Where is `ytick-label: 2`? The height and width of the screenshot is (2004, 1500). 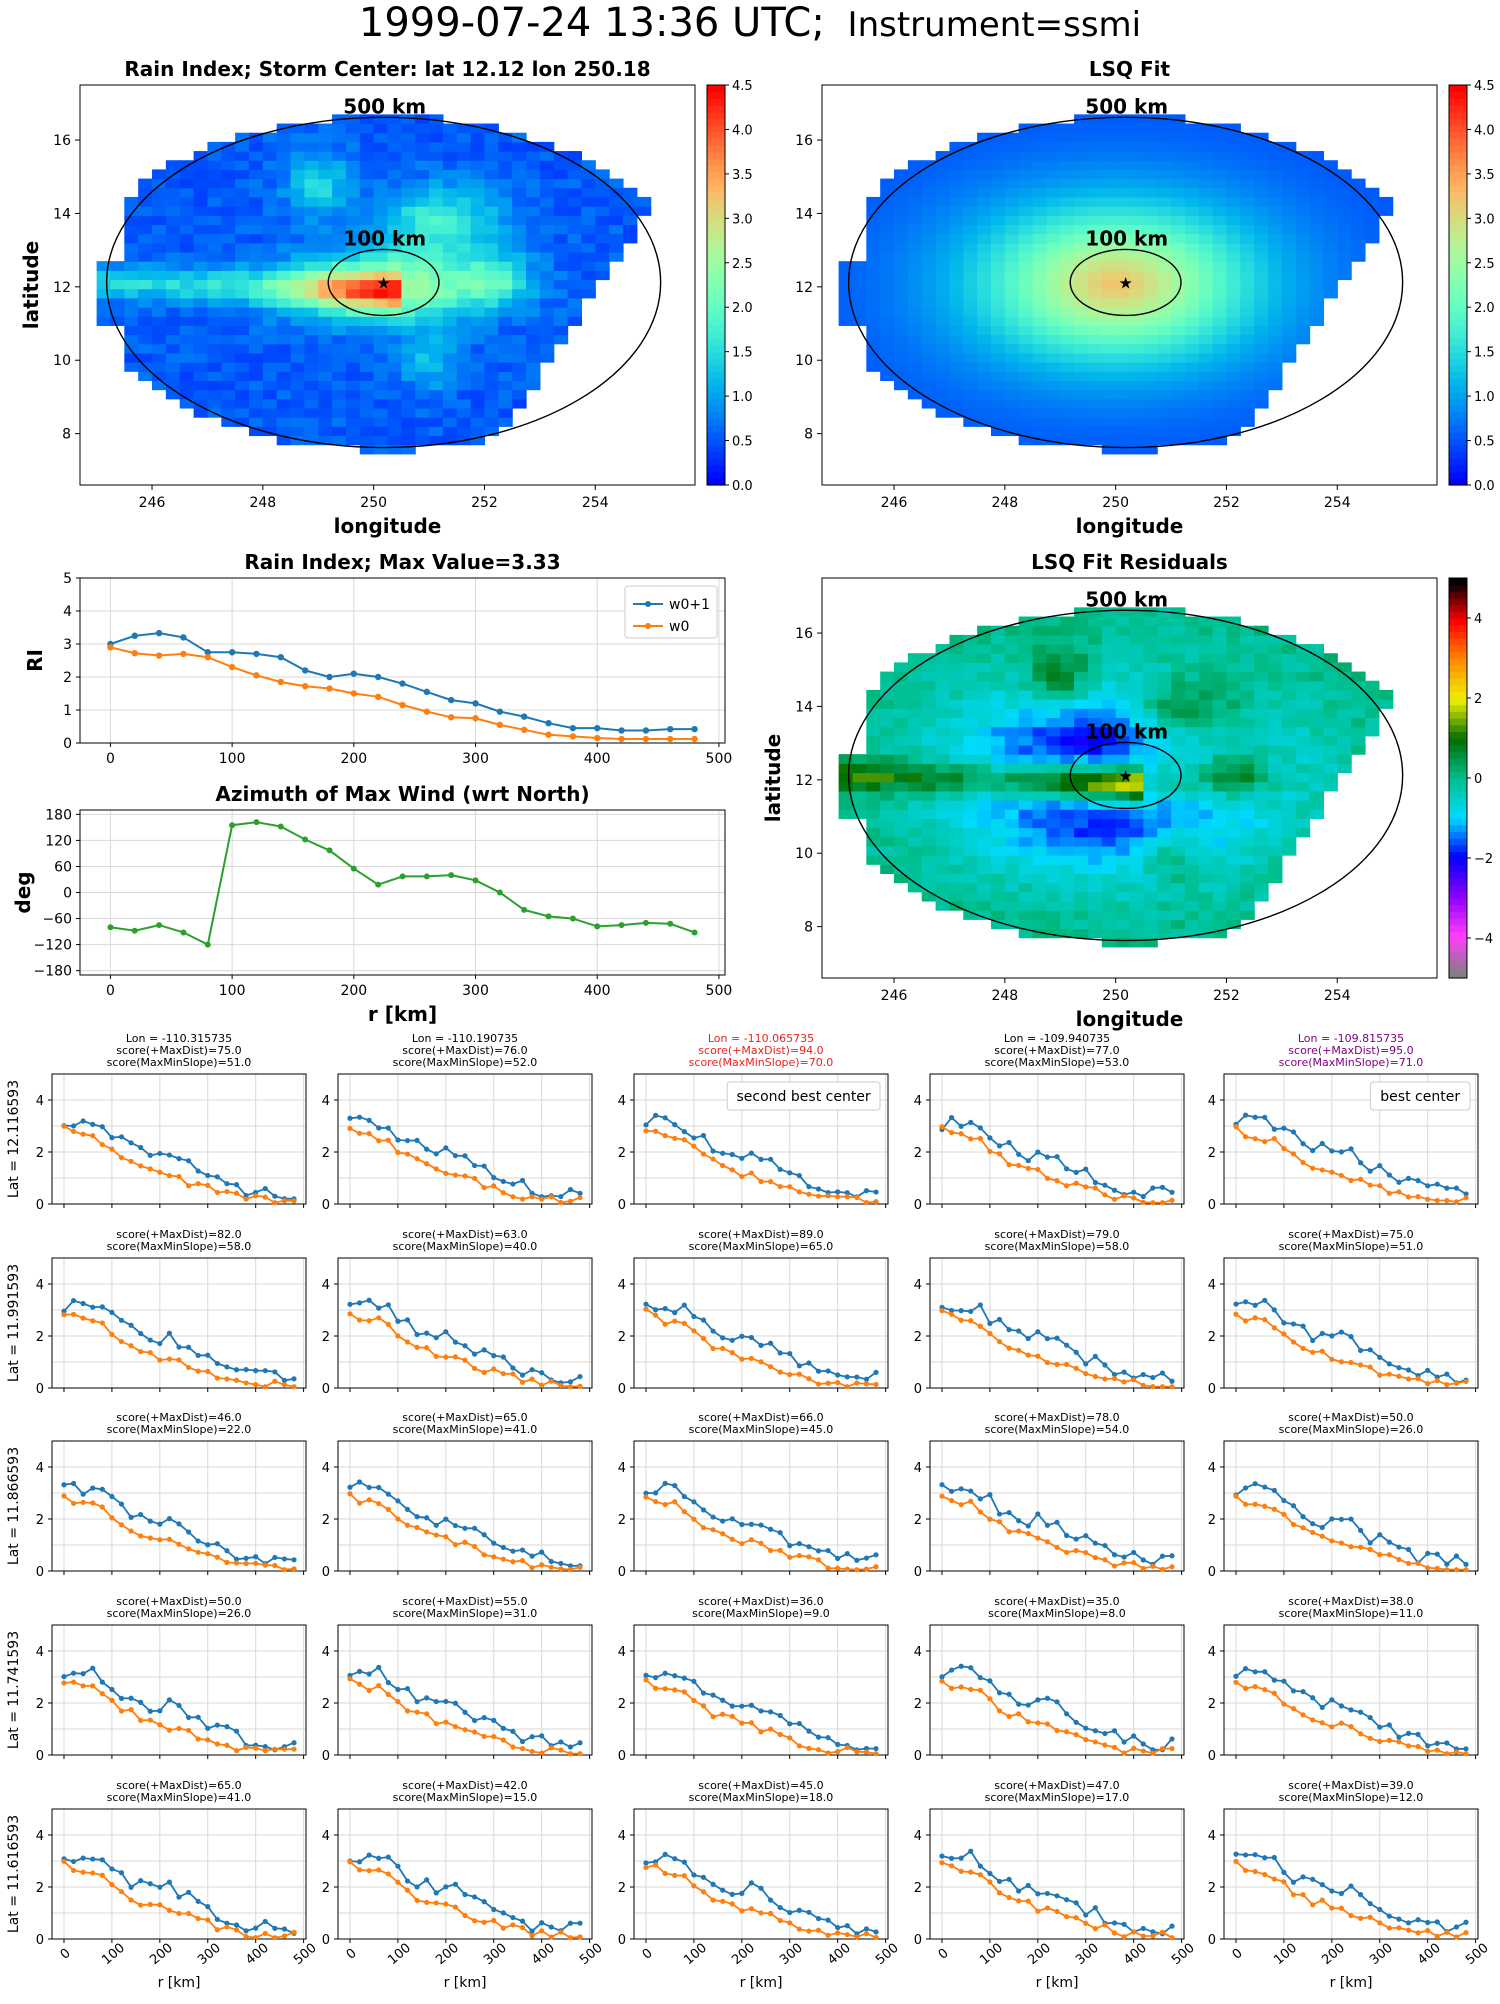 ytick-label: 2 is located at coordinates (622, 1520).